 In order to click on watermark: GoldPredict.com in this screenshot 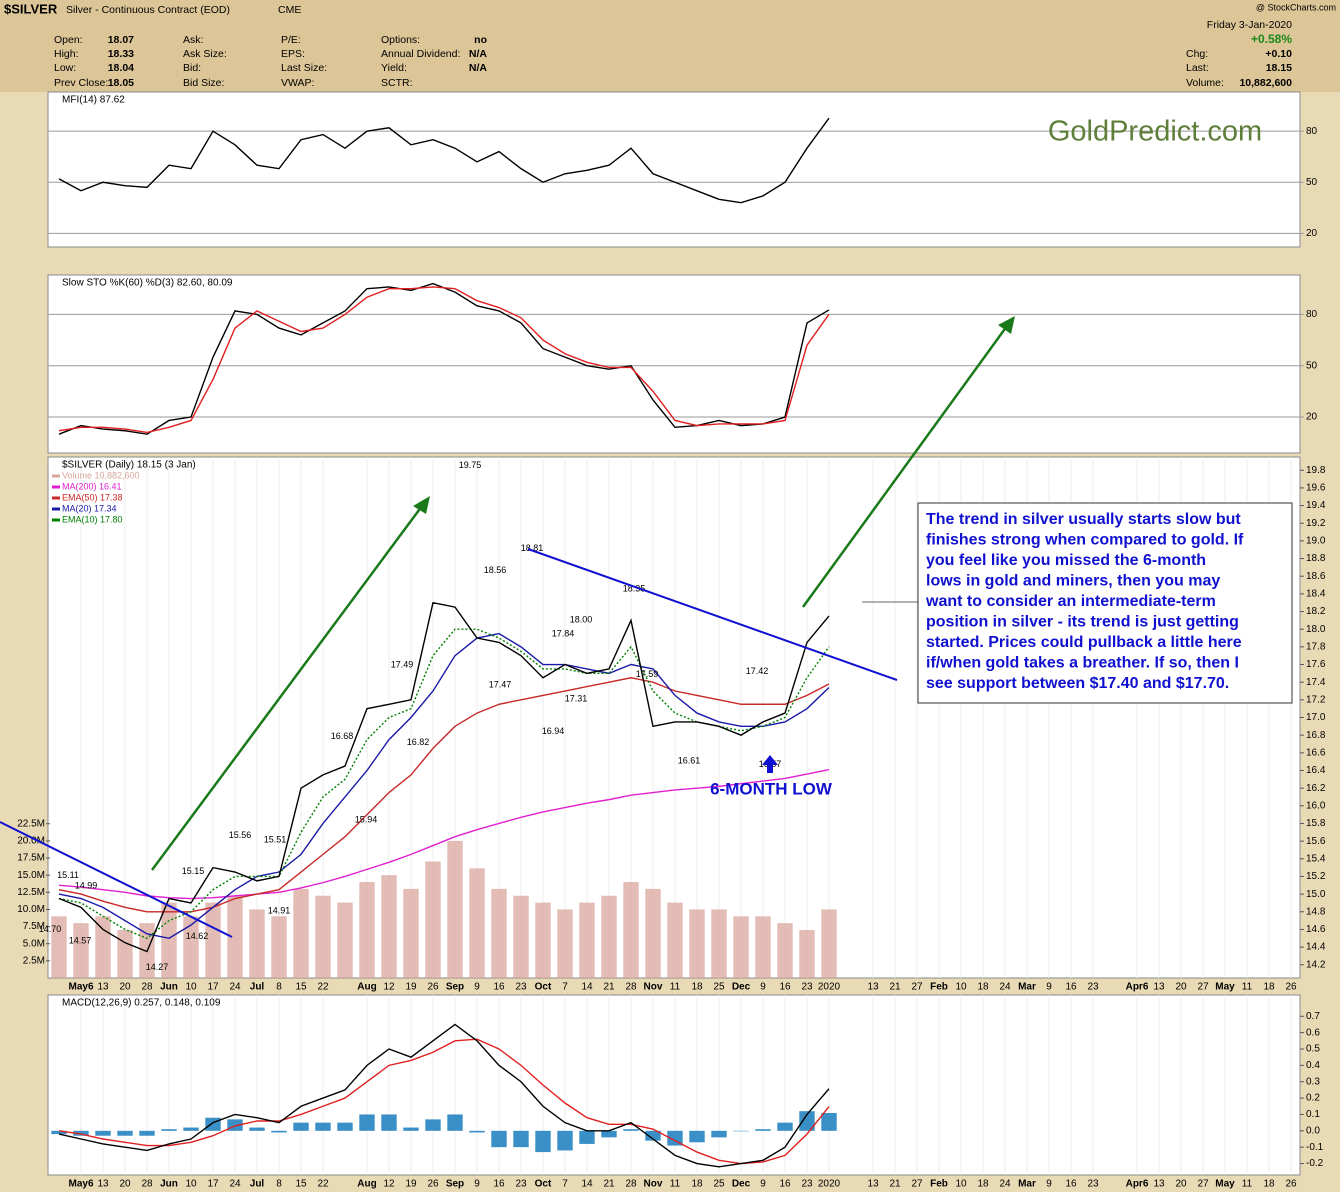, I will do `click(1155, 132)`.